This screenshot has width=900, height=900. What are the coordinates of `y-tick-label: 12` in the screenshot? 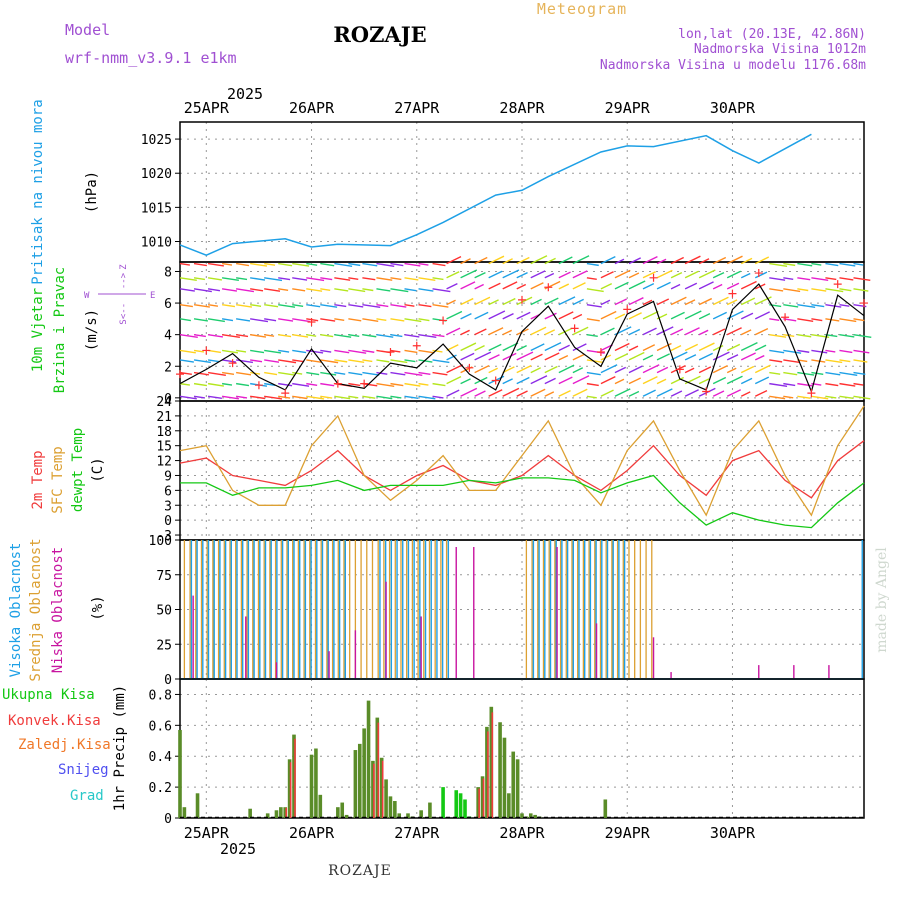 It's located at (164, 462).